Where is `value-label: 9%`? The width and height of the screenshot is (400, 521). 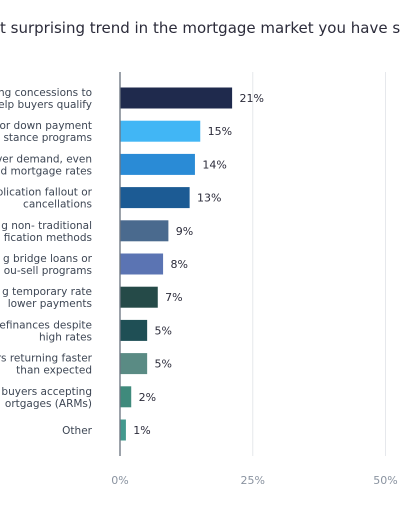
value-label: 9% is located at coordinates (184, 231).